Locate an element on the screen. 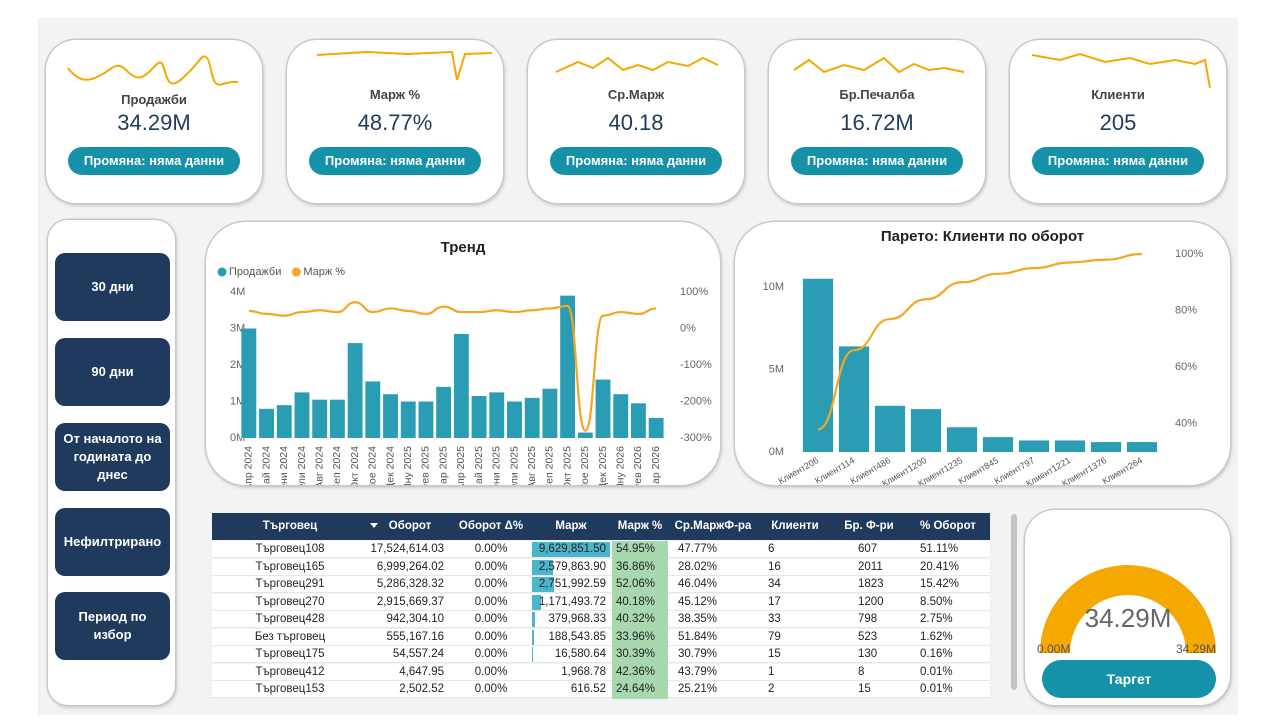 Image resolution: width=1280 pixels, height=720 pixels. table-cell: 798 is located at coordinates (868, 619).